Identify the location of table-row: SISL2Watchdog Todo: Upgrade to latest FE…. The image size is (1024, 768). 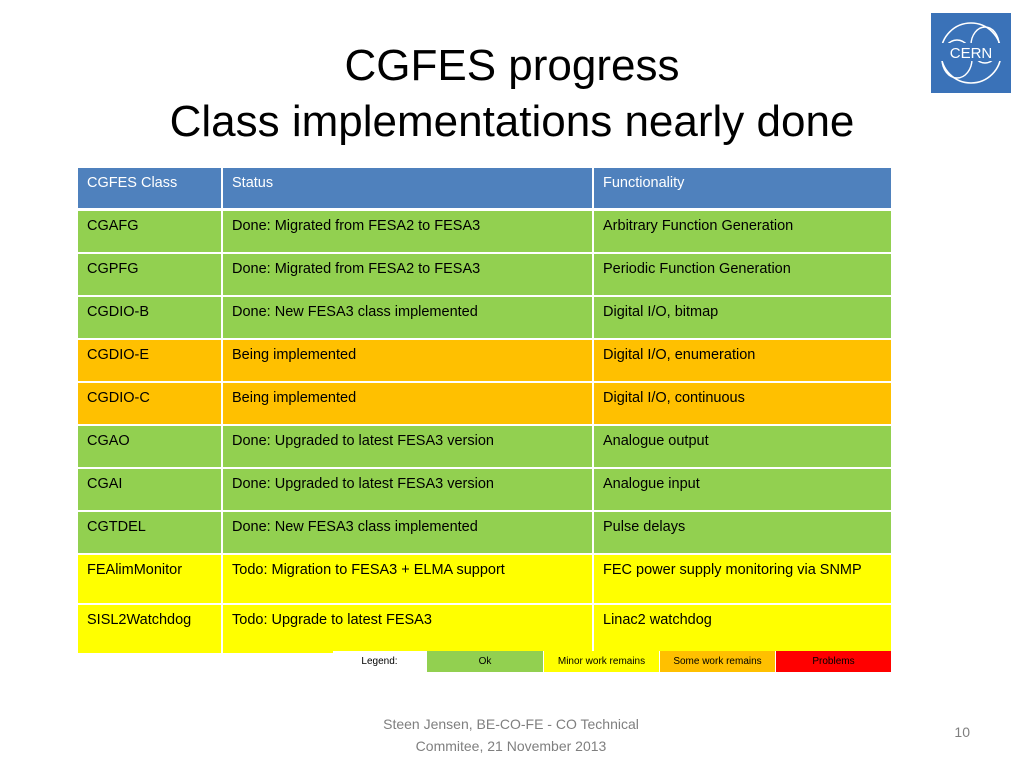
(484, 629).